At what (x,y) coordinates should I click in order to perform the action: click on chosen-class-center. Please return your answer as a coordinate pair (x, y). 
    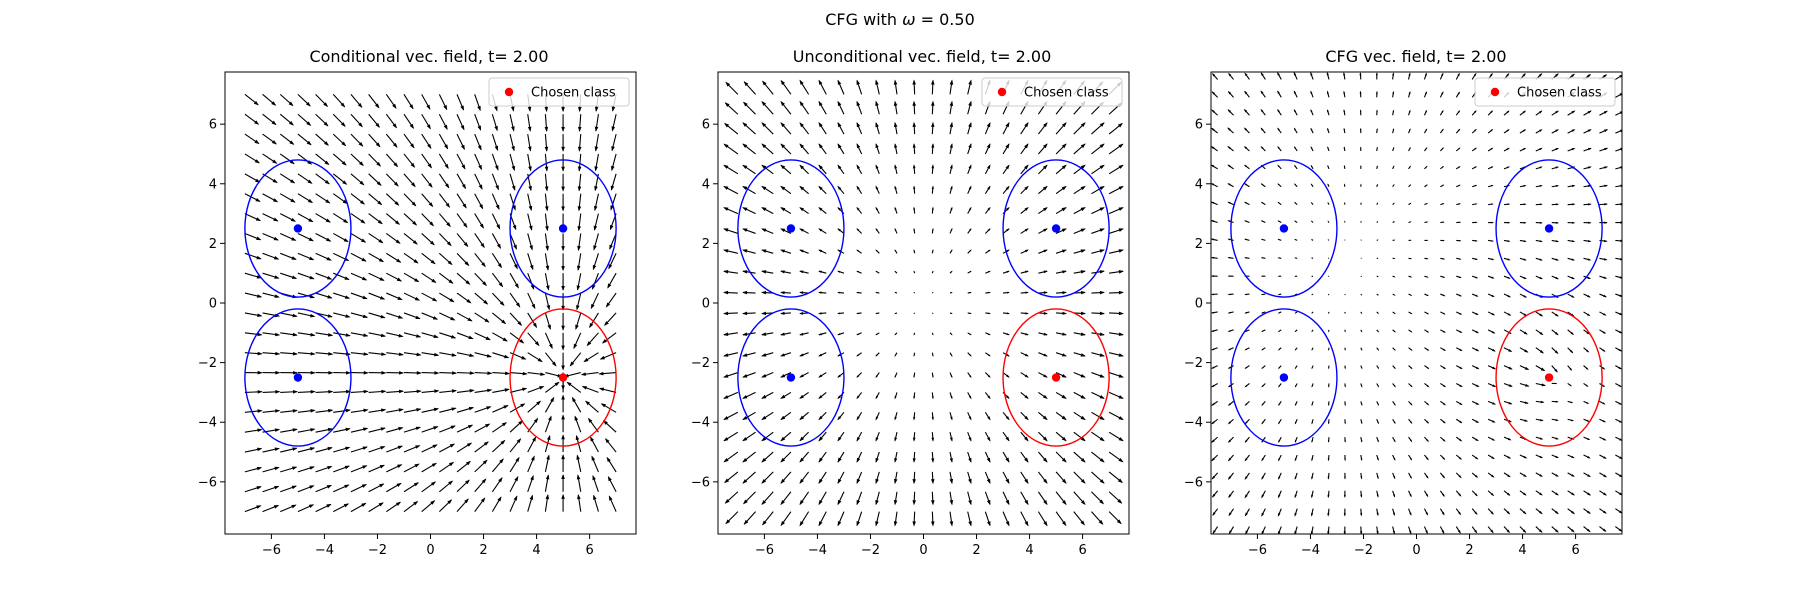
    Looking at the image, I should click on (1056, 377).